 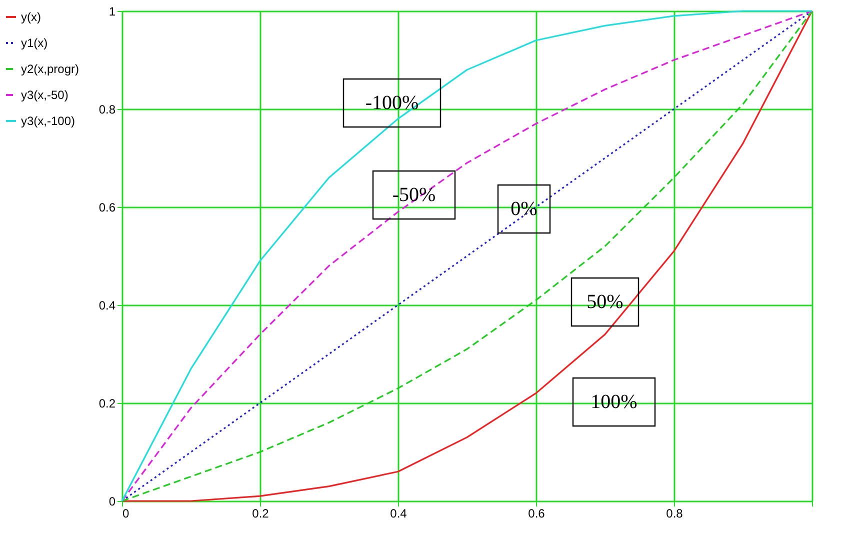 I want to click on legend-label: y2(x,progr), so click(x=50, y=69).